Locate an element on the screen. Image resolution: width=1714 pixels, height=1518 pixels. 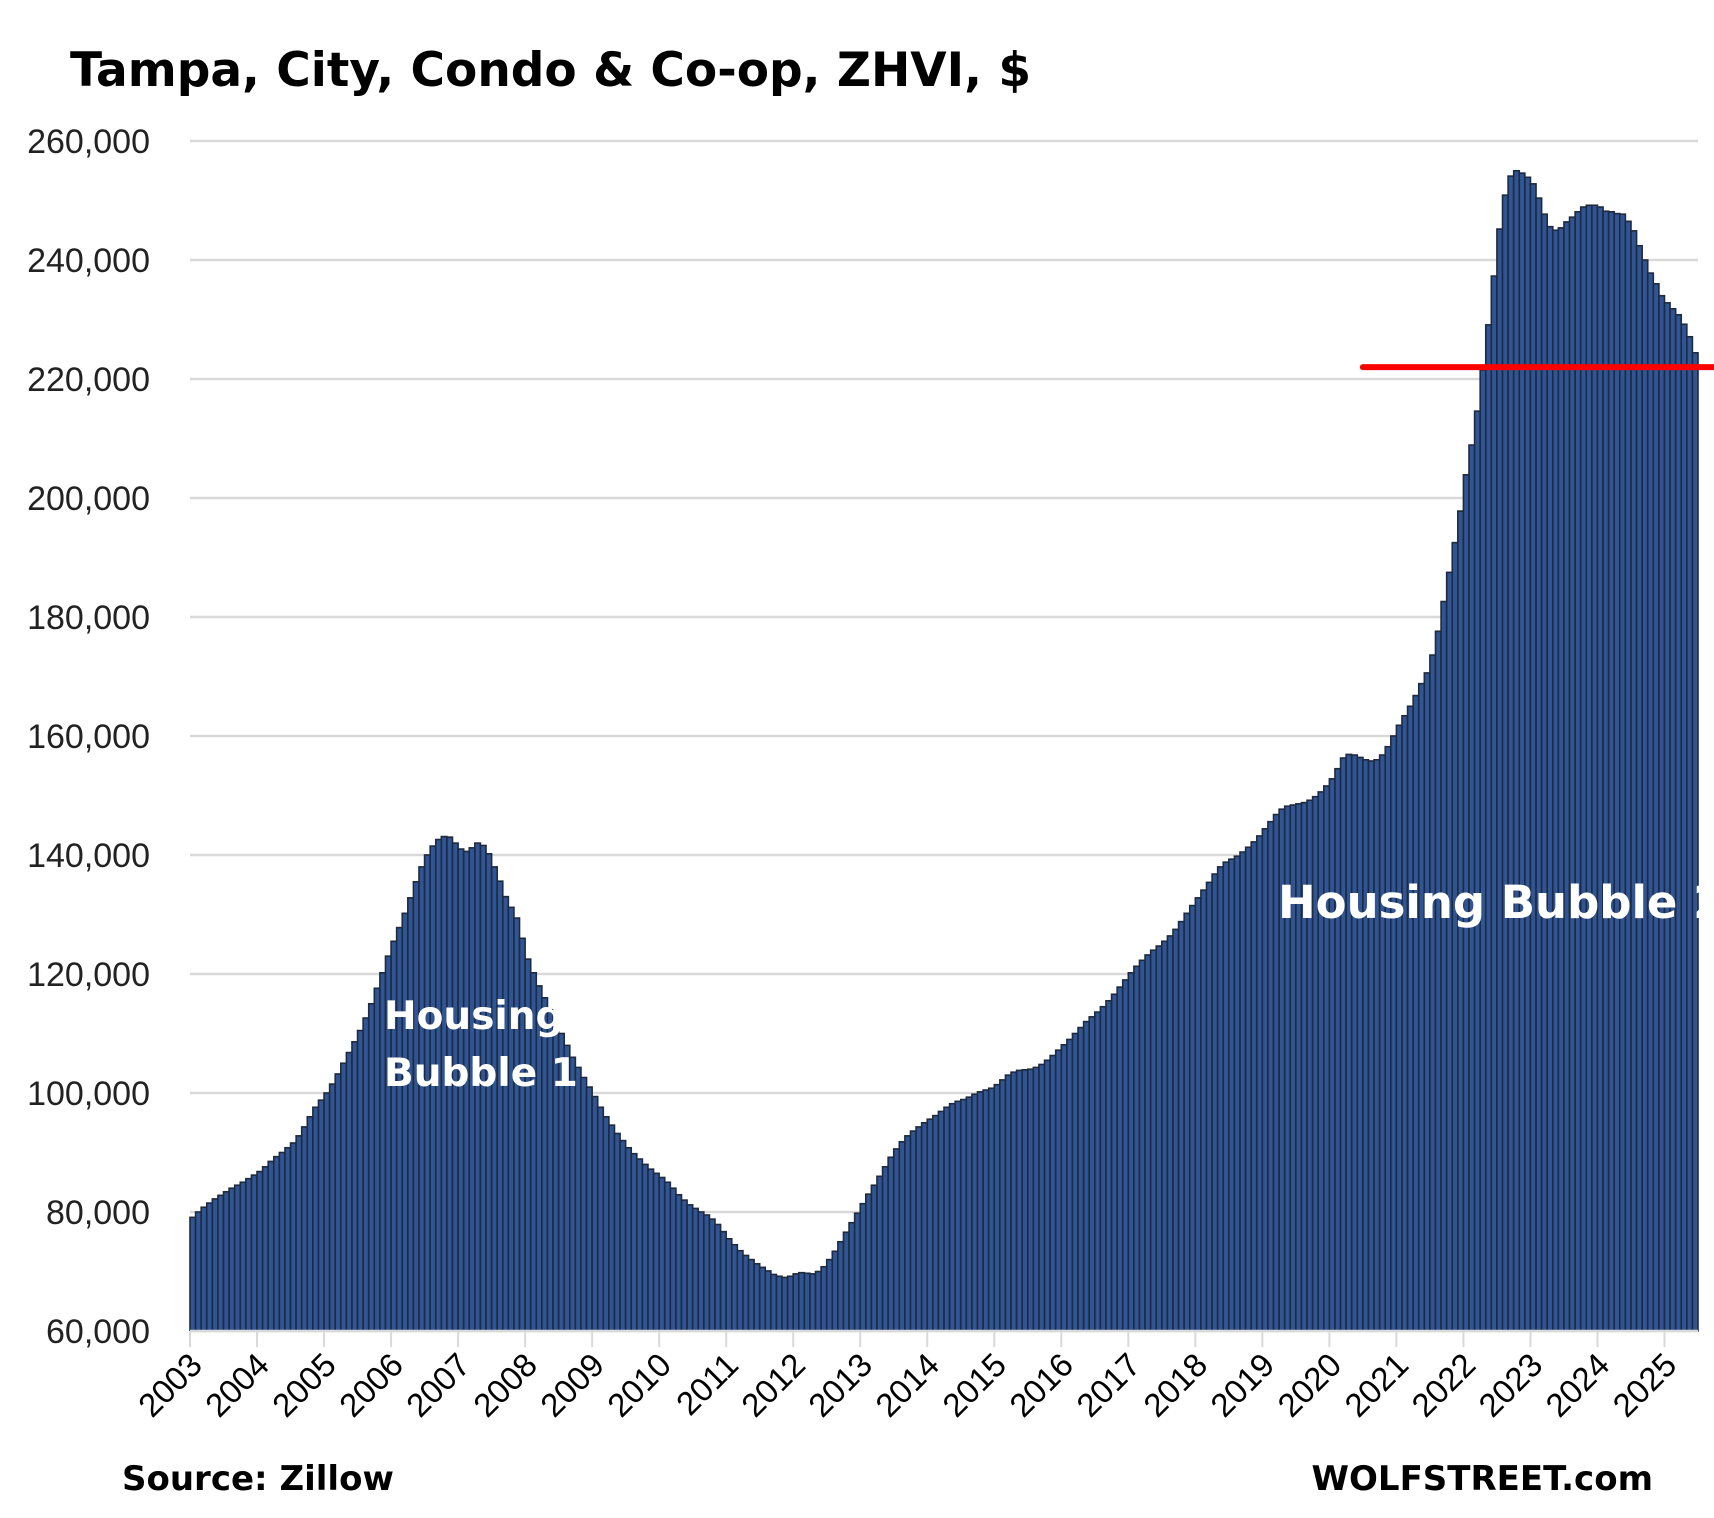
x-tick-label: 2013 is located at coordinates (840, 1385).